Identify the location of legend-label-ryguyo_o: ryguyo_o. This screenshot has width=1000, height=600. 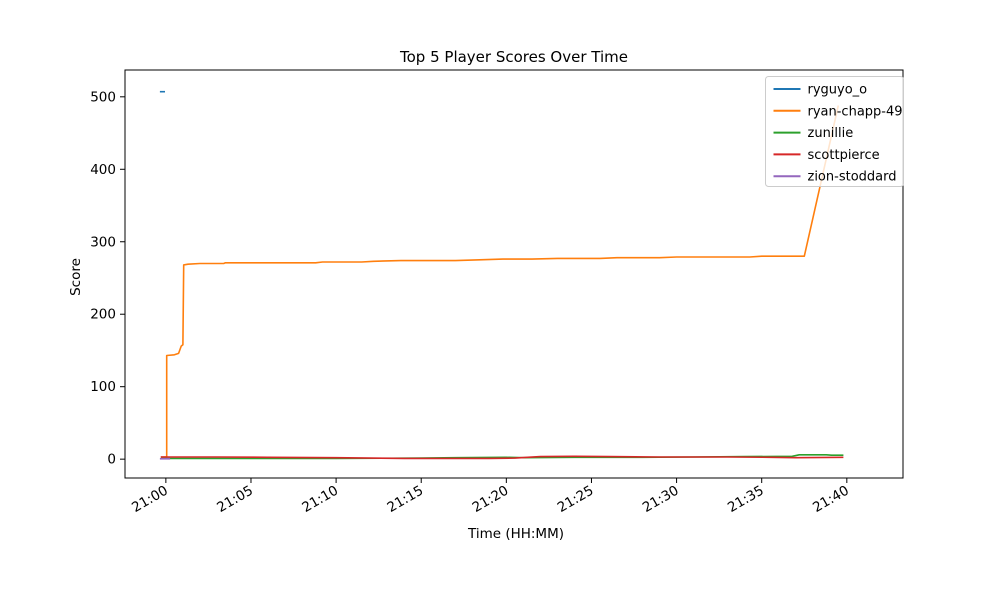
(838, 90).